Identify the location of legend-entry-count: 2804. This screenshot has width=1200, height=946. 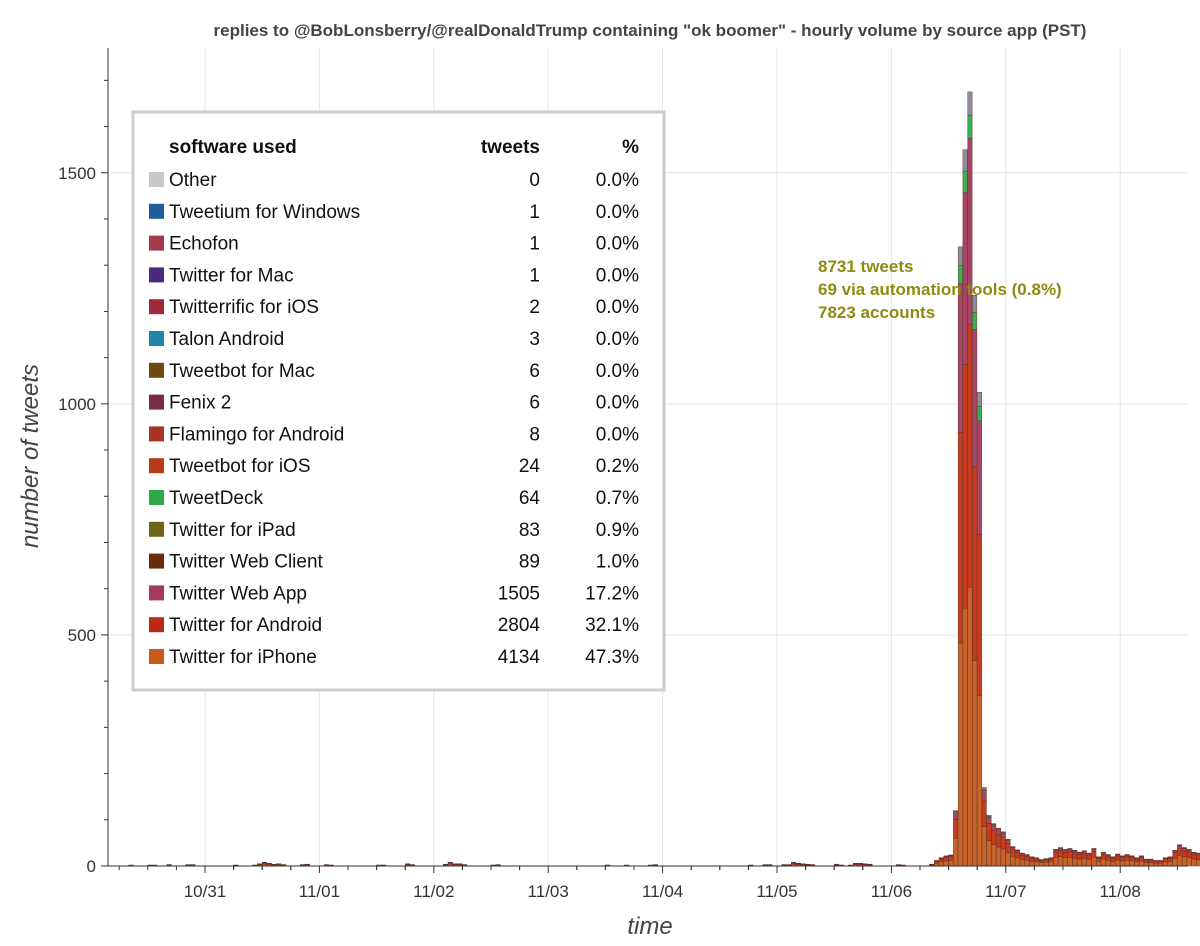
(519, 625).